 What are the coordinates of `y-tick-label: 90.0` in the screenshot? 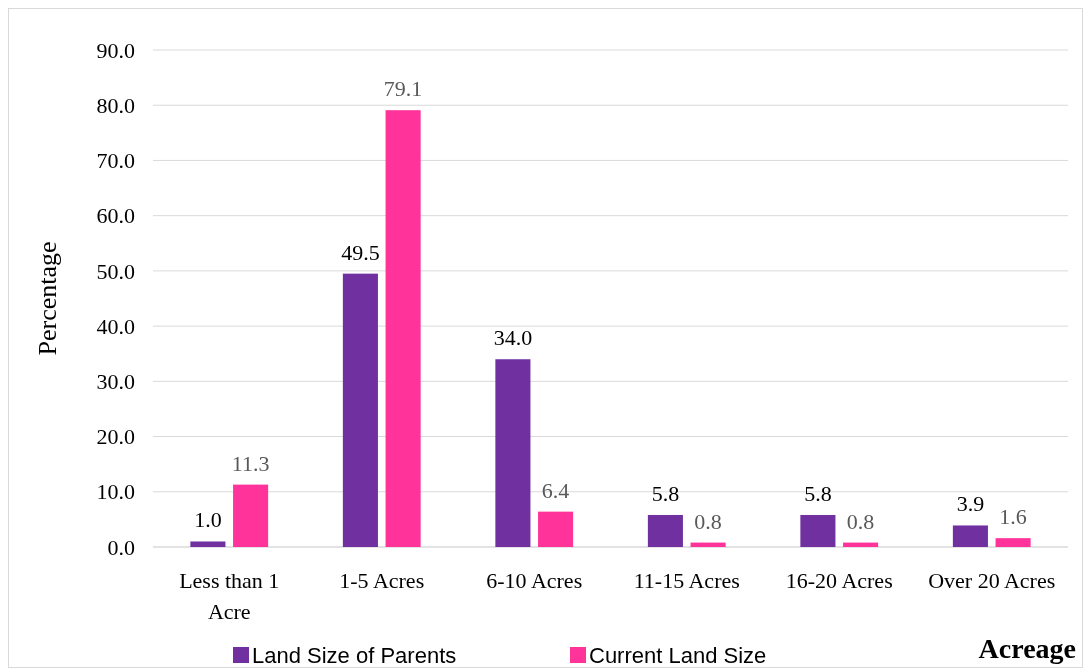 It's located at (115, 50).